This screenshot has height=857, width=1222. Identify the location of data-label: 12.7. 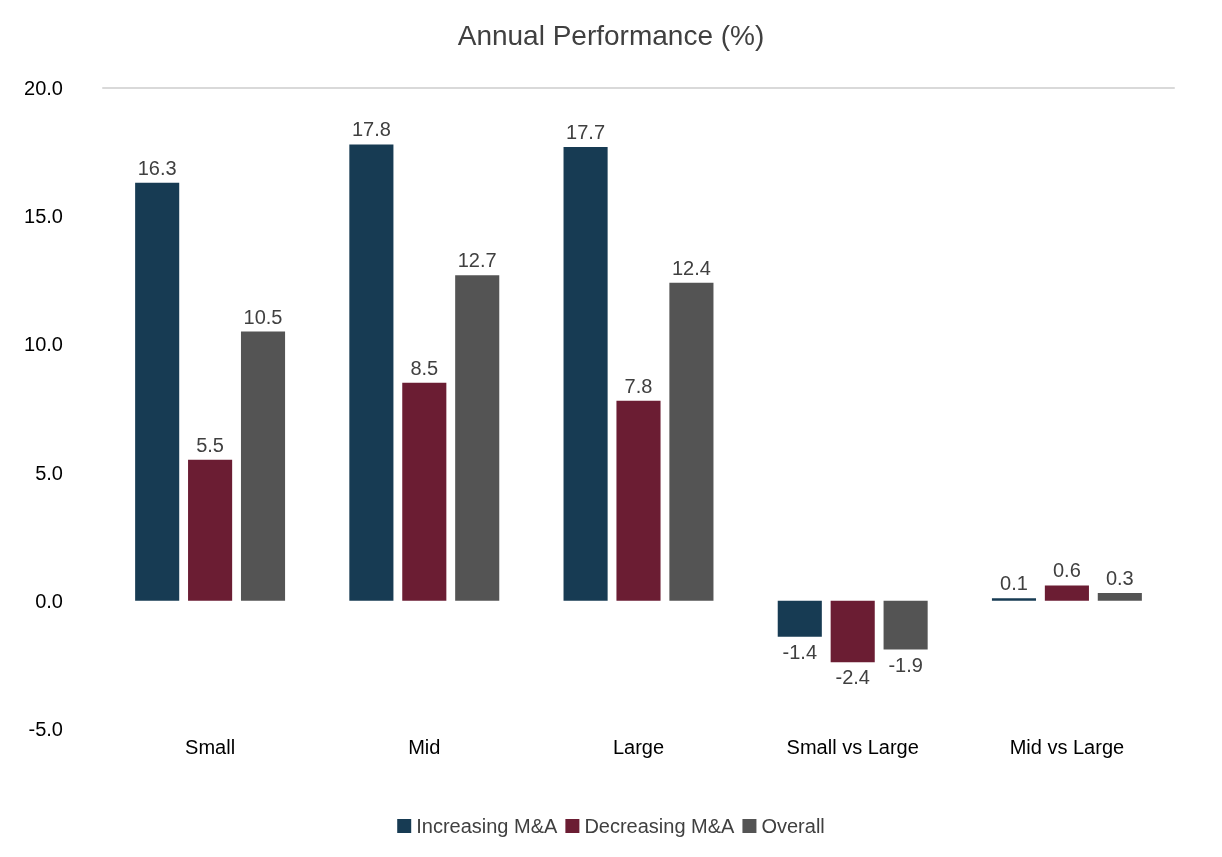
(477, 260).